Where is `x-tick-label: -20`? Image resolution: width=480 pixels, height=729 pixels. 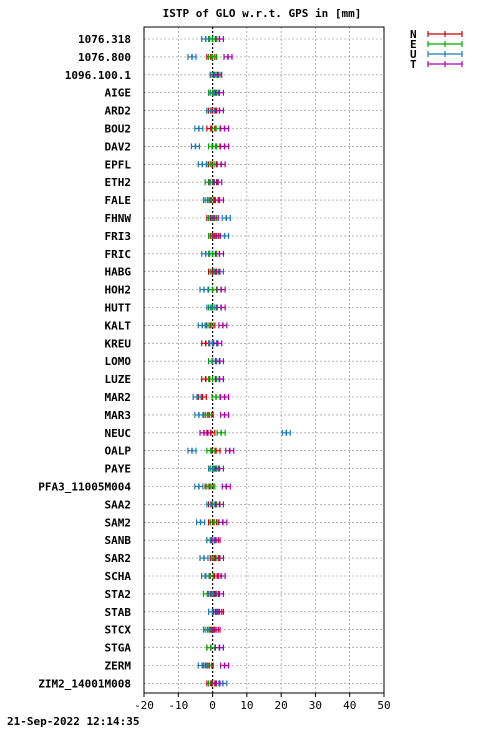 x-tick-label: -20 is located at coordinates (144, 705).